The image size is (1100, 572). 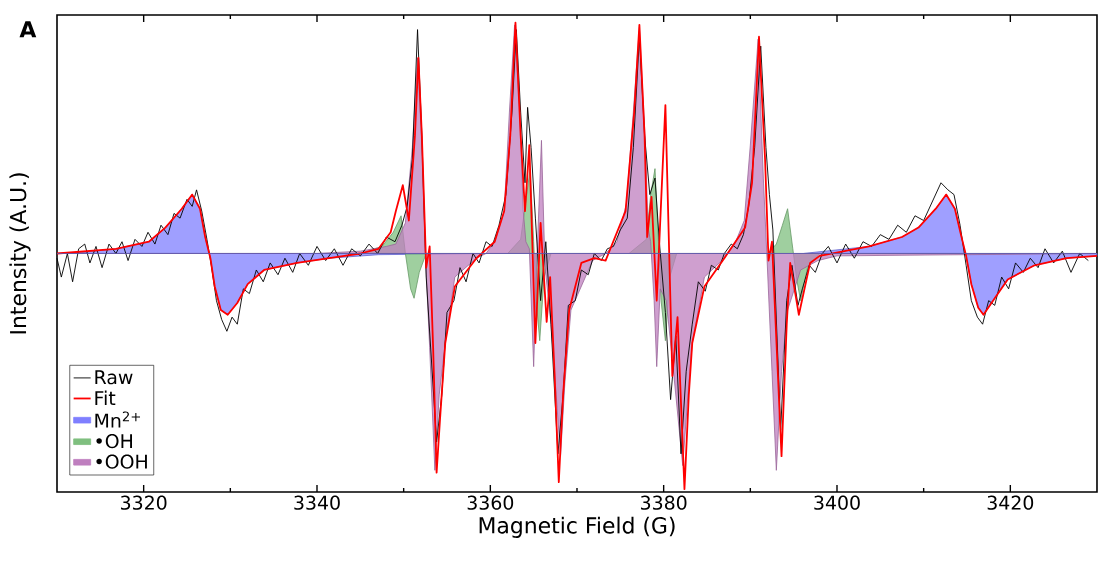 What do you see at coordinates (490, 502) in the screenshot?
I see `x-tick-label: 3360` at bounding box center [490, 502].